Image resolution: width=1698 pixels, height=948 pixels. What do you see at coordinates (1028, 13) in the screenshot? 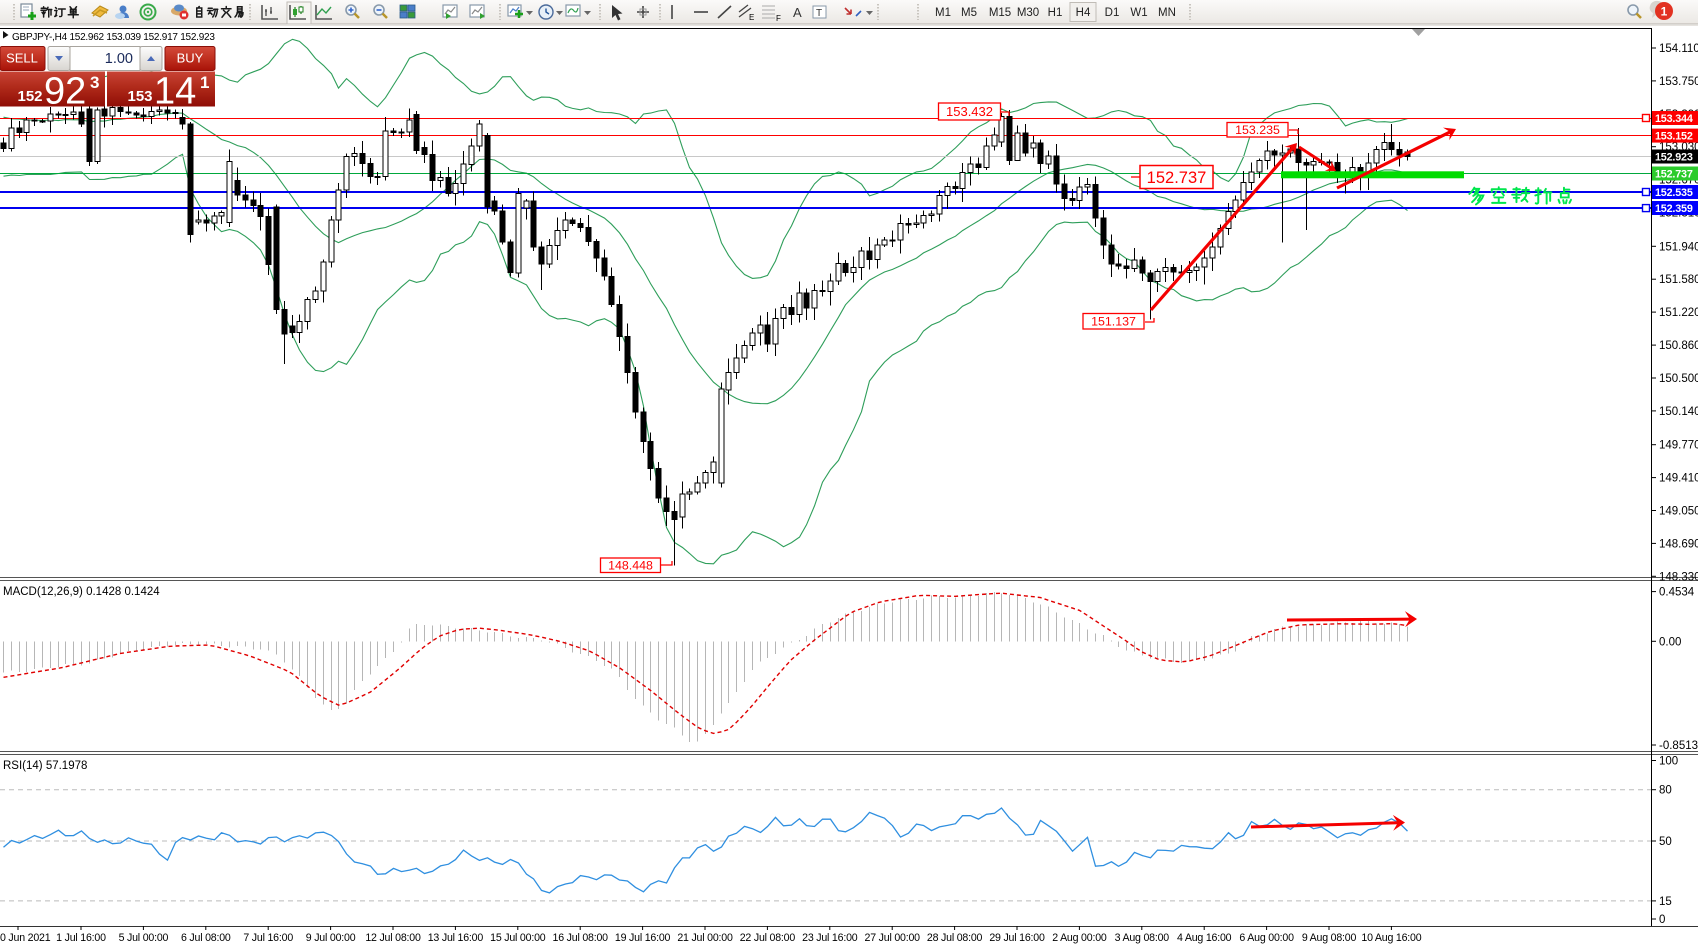
I see `svg-text: M30` at bounding box center [1028, 13].